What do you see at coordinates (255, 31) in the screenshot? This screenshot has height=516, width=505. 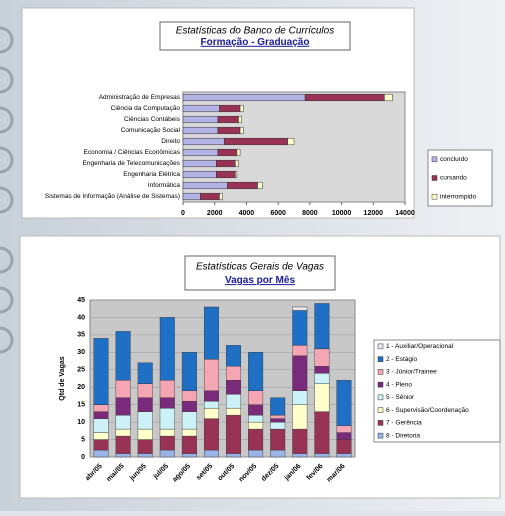 I see `chart-title: Estatísticas do Banco de Currículos` at bounding box center [255, 31].